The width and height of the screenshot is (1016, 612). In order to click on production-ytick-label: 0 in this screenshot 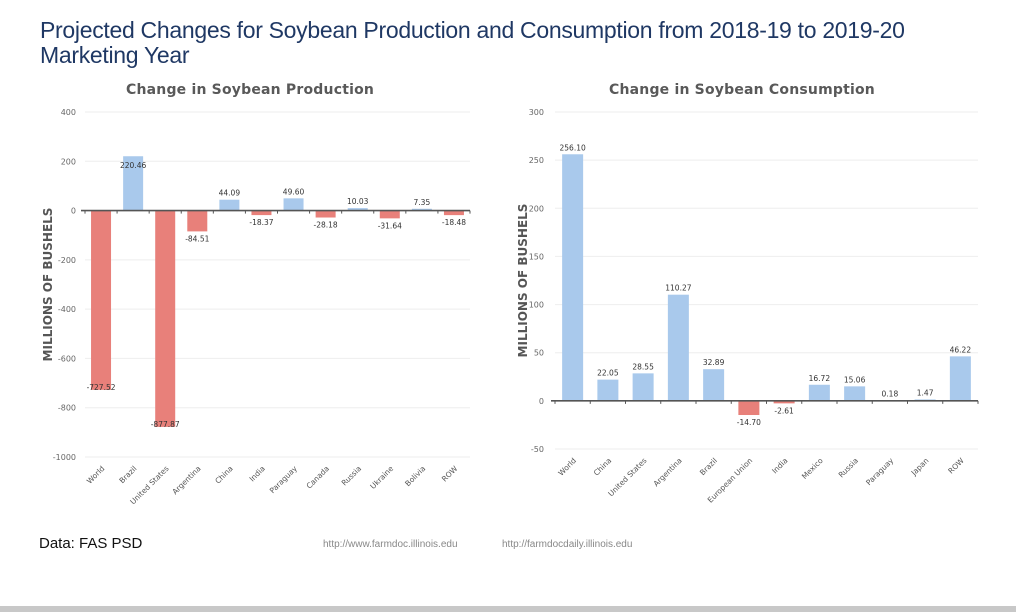, I will do `click(73, 211)`.